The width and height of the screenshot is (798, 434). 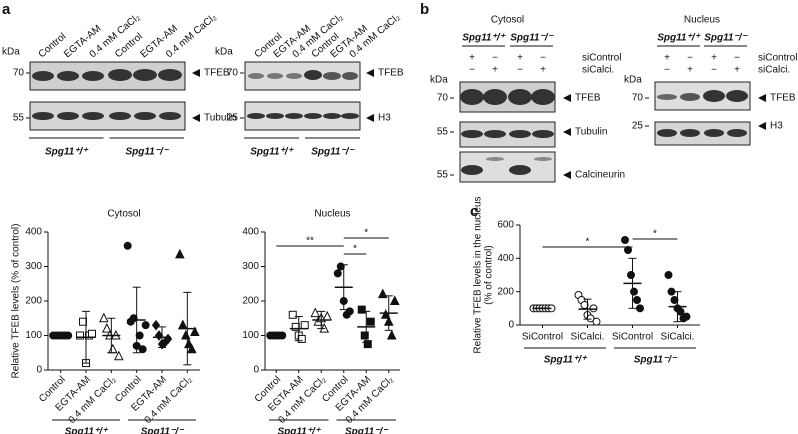 What do you see at coordinates (250, 232) in the screenshot?
I see `y-tick-label: 400` at bounding box center [250, 232].